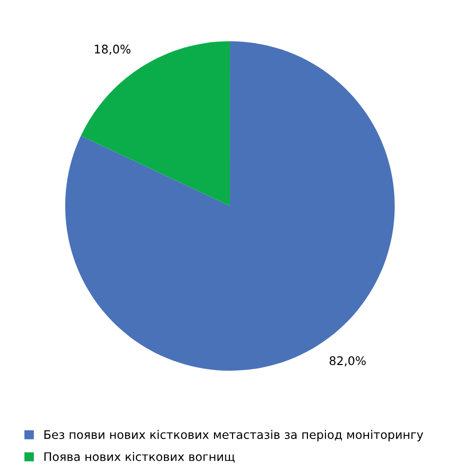 The width and height of the screenshot is (459, 474). What do you see at coordinates (348, 361) in the screenshot?
I see `data-label: 82,0%` at bounding box center [348, 361].